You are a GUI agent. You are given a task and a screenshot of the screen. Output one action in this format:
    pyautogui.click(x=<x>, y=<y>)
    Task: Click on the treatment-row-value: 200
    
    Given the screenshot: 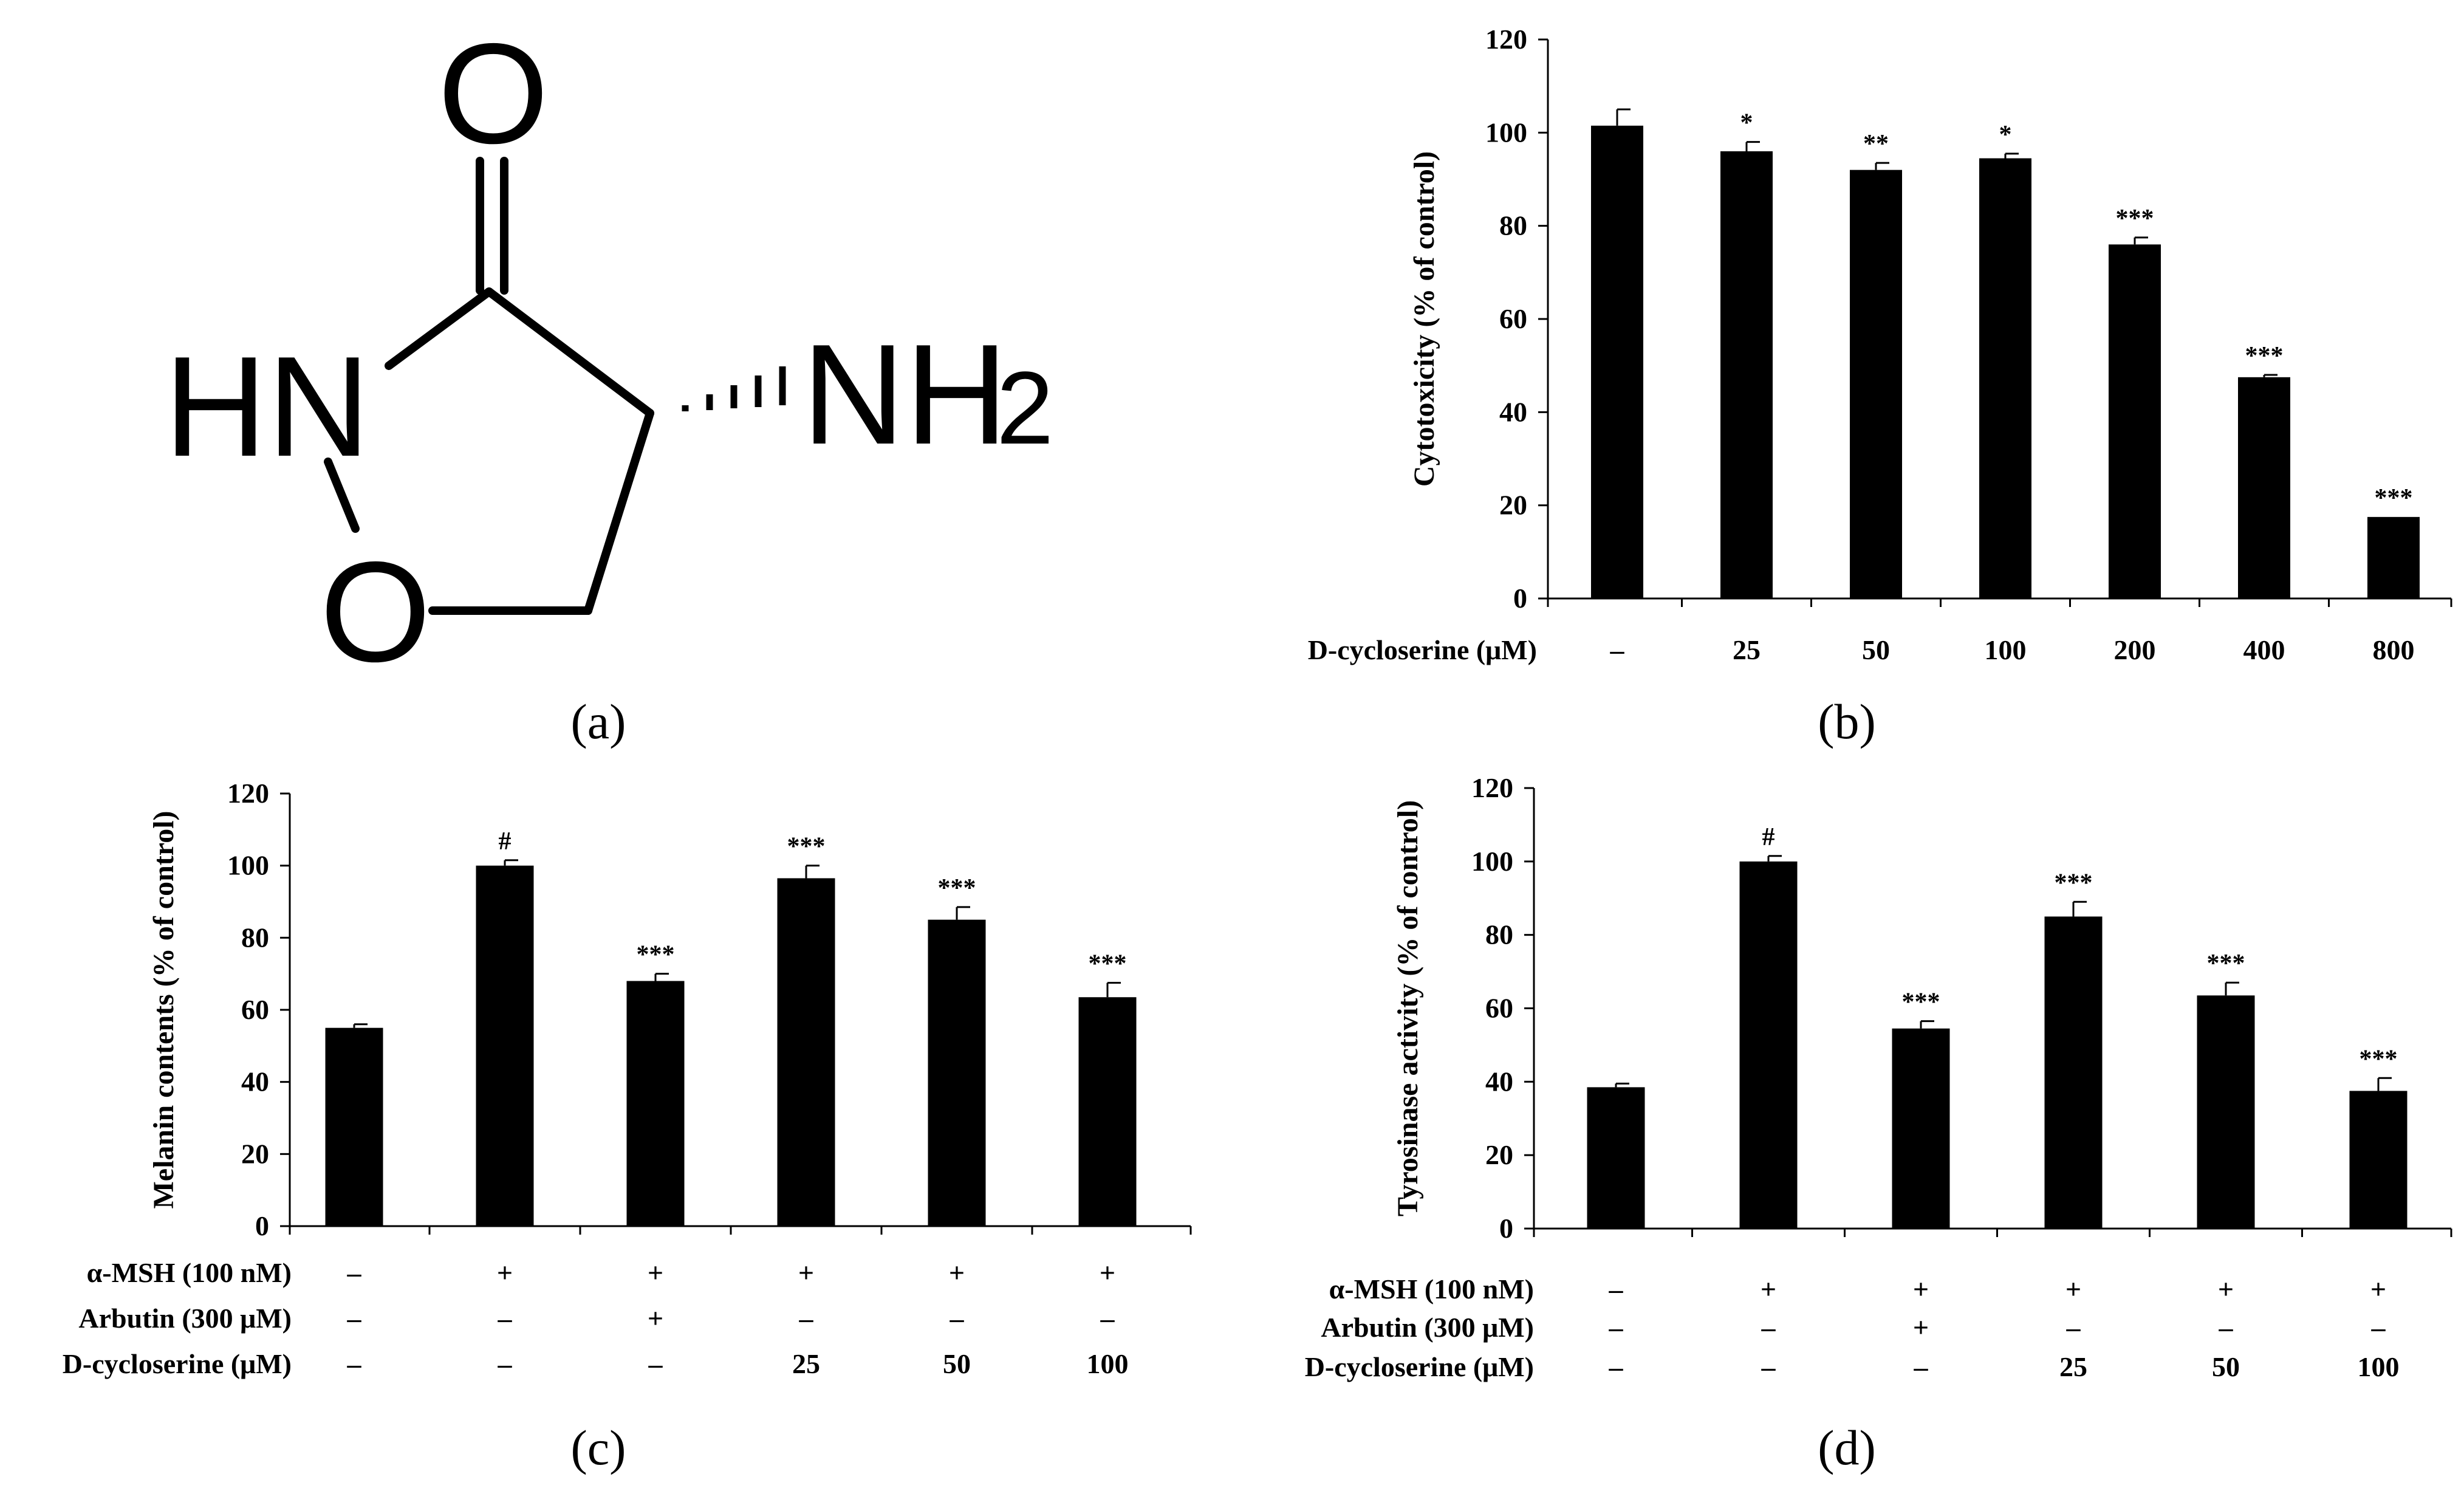 What is the action you would take?
    pyautogui.click(x=2135, y=649)
    